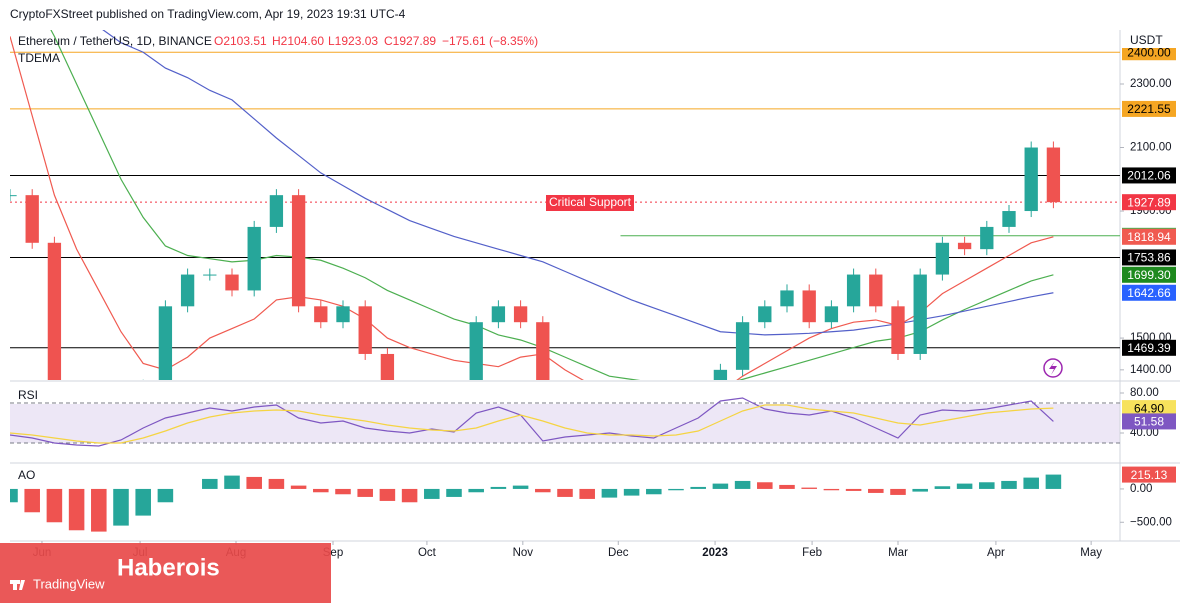 This screenshot has height=603, width=1192. Describe the element at coordinates (715, 553) in the screenshot. I see `x-tick-label: 2023` at that location.